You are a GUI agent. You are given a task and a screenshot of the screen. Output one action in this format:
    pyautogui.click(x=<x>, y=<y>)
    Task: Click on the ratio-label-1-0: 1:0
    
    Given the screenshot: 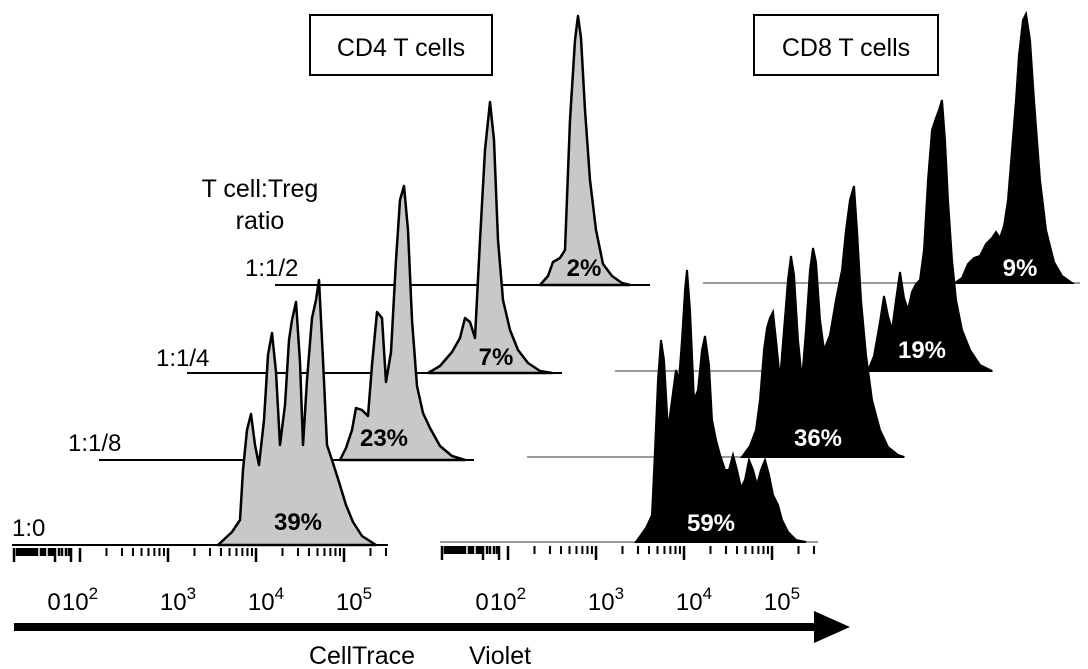 What is the action you would take?
    pyautogui.click(x=28, y=528)
    